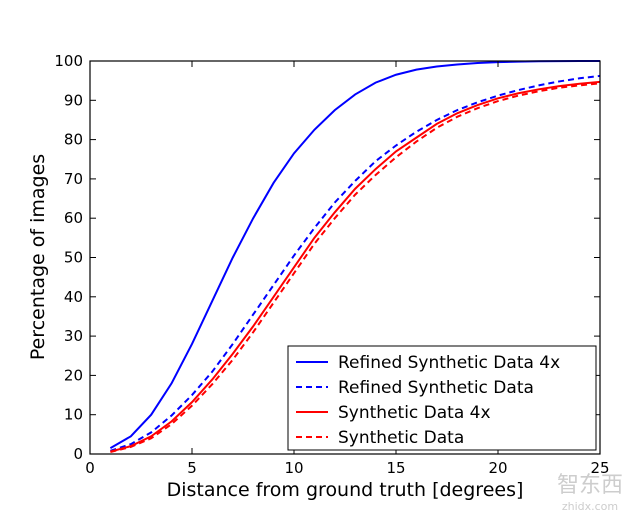  I want to click on x-tick-label-5: 5, so click(192, 468).